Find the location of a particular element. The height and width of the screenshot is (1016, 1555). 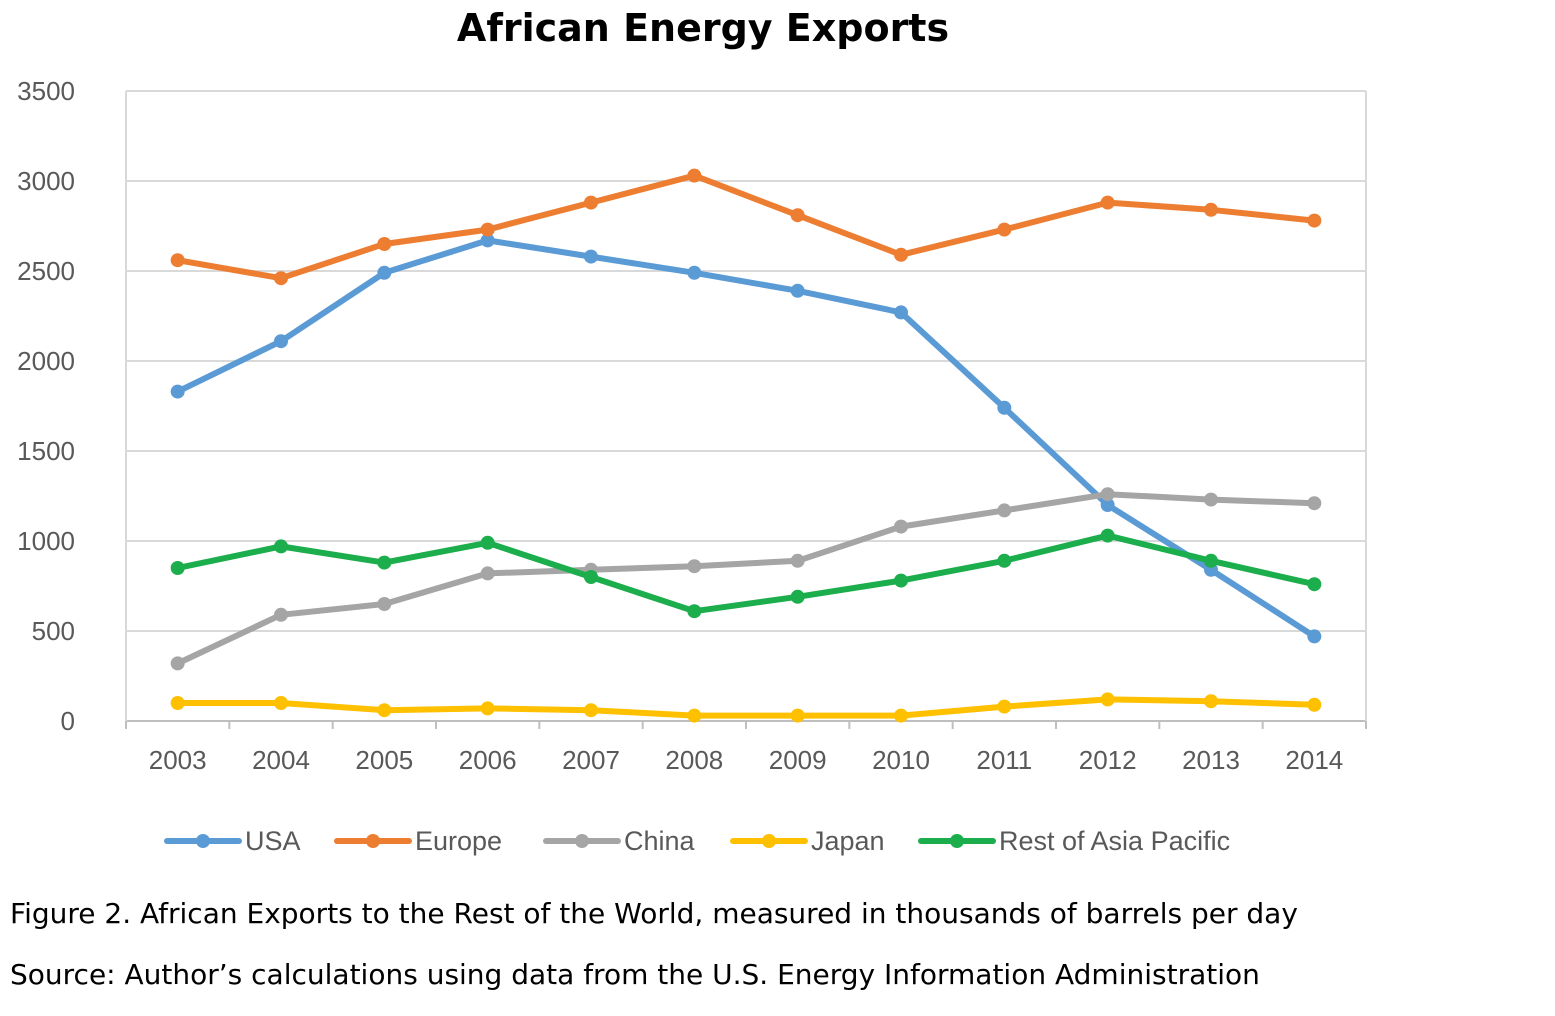

point-usa-2012 is located at coordinates (1107, 505).